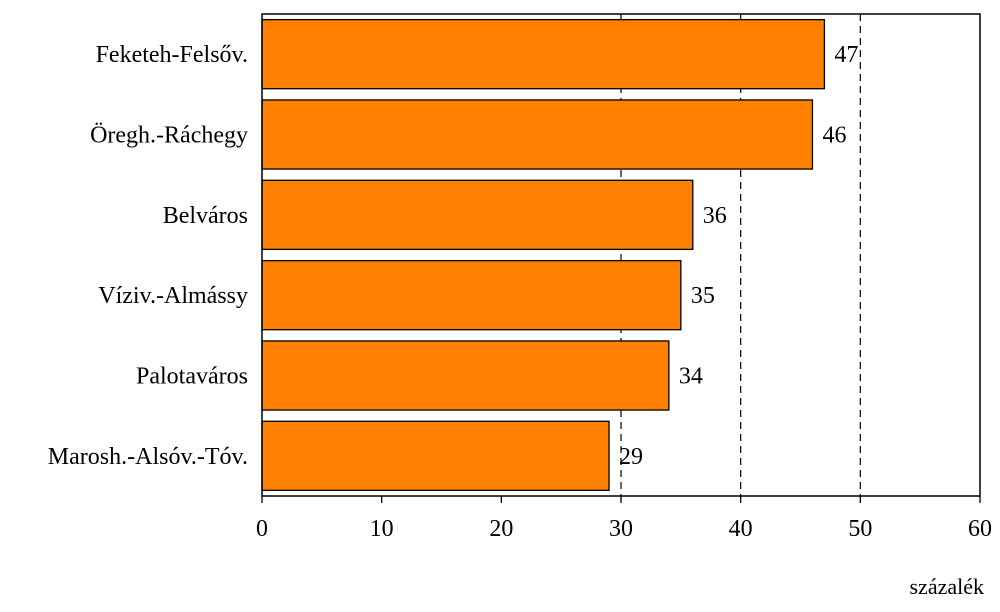 Image resolution: width=1000 pixels, height=612 pixels. Describe the element at coordinates (715, 216) in the screenshot. I see `data-label-2: 36` at that location.